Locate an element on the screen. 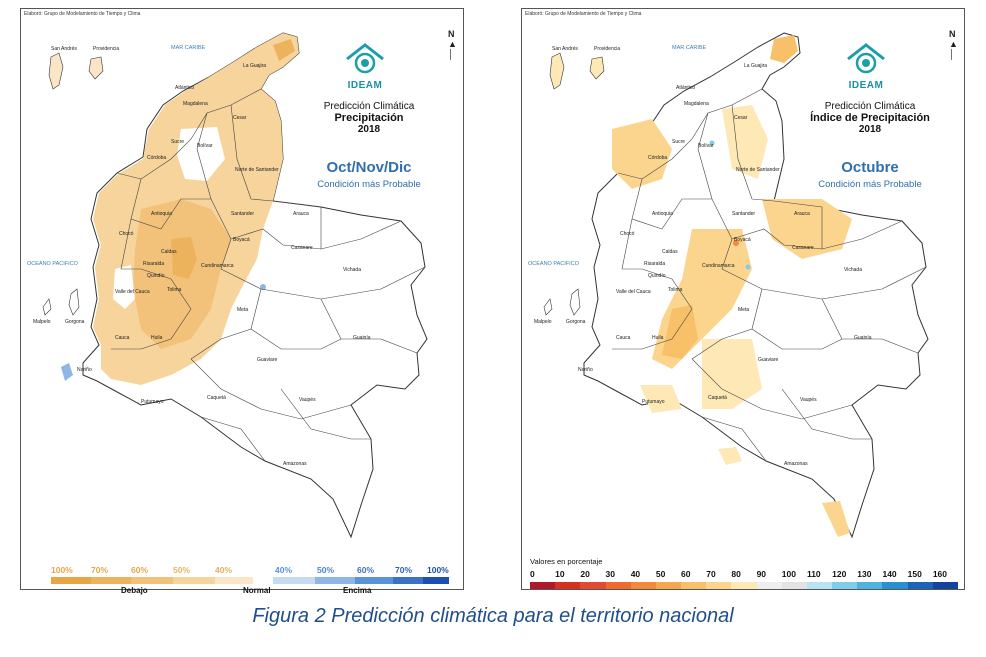 The width and height of the screenshot is (986, 657). label-guainia: Guainía is located at coordinates (863, 338).